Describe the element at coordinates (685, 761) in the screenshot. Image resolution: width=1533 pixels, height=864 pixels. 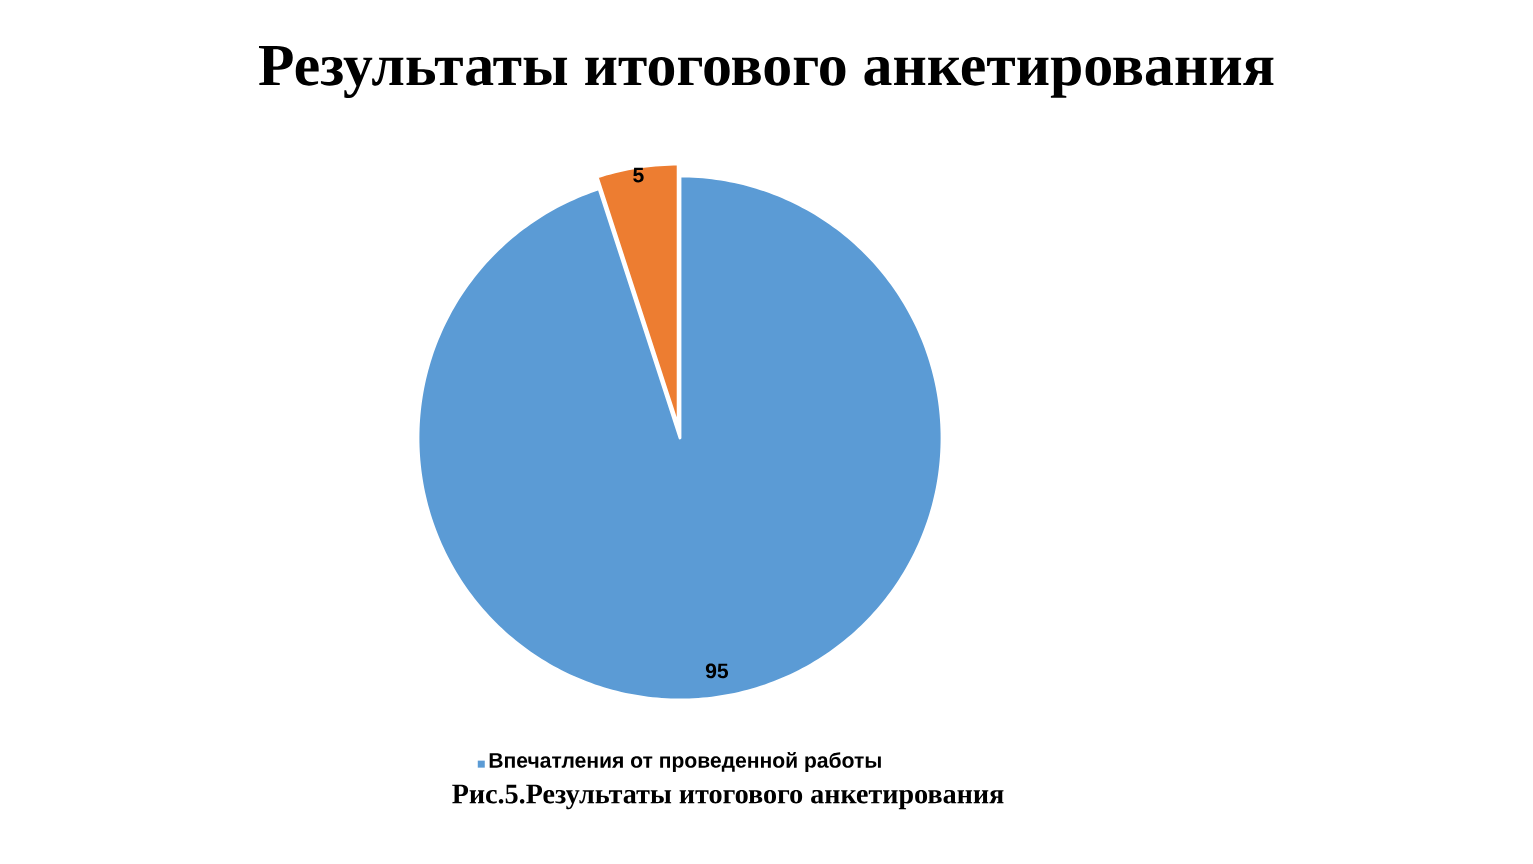
I see `legend-label: Впечатления от проведенной работы` at that location.